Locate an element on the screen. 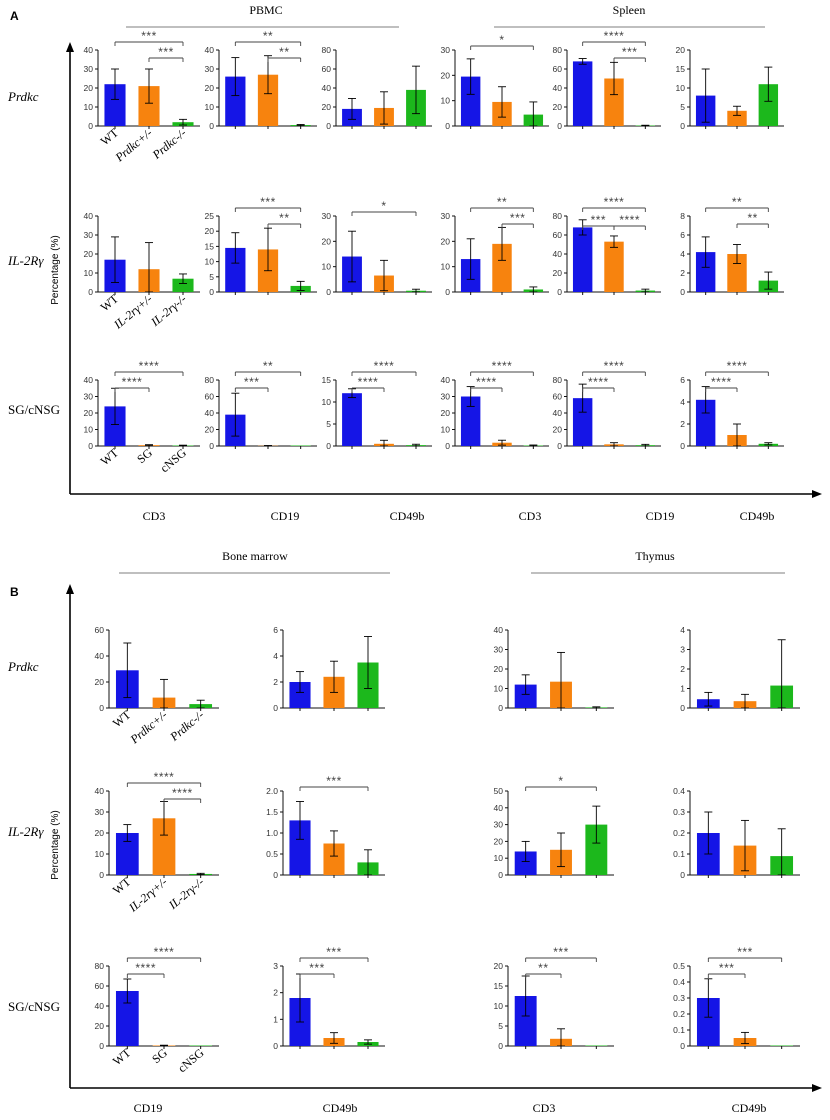 The width and height of the screenshot is (830, 1120). chart-B-SG/cNSG-Thymus-CD49b: 0 0.1 0.2 0.3 0.4 0.5 ****** is located at coordinates (736, 998).